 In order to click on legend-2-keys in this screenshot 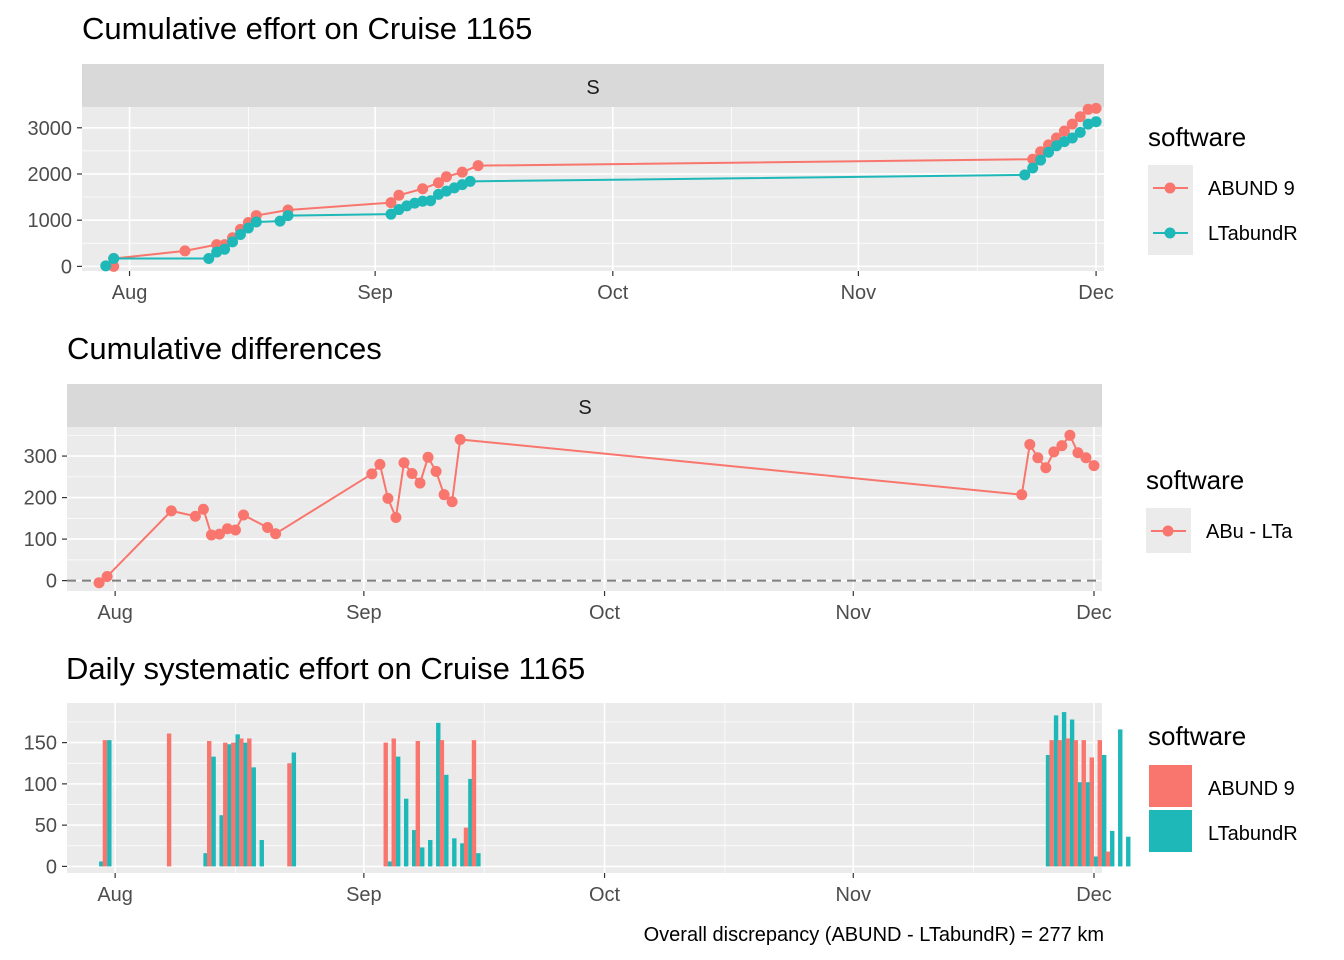, I will do `click(1168, 531)`.